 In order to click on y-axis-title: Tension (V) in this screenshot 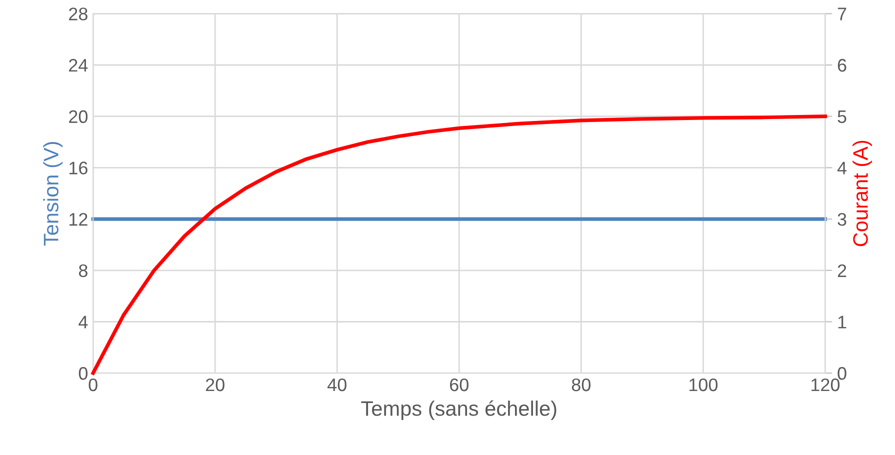, I will do `click(53, 194)`.